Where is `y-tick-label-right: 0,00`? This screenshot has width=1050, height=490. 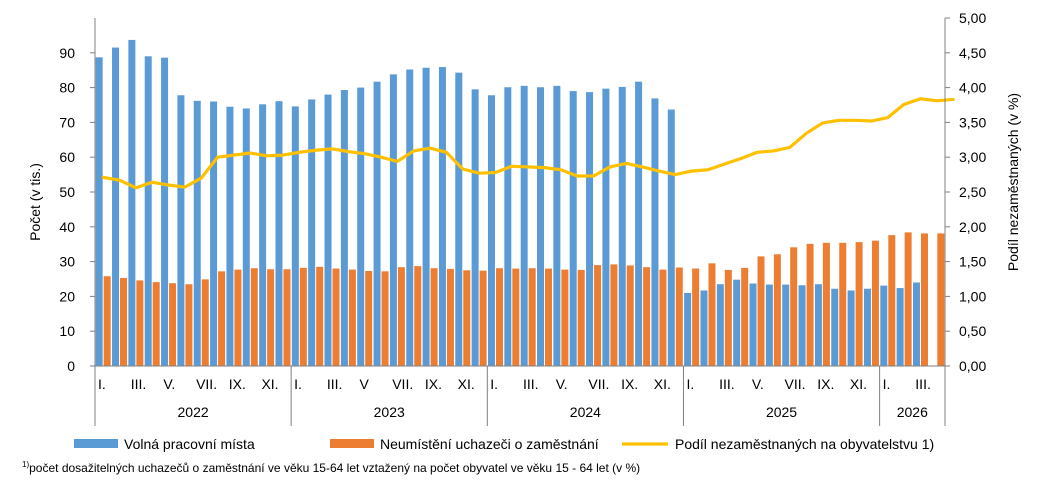
y-tick-label-right: 0,00 is located at coordinates (972, 366).